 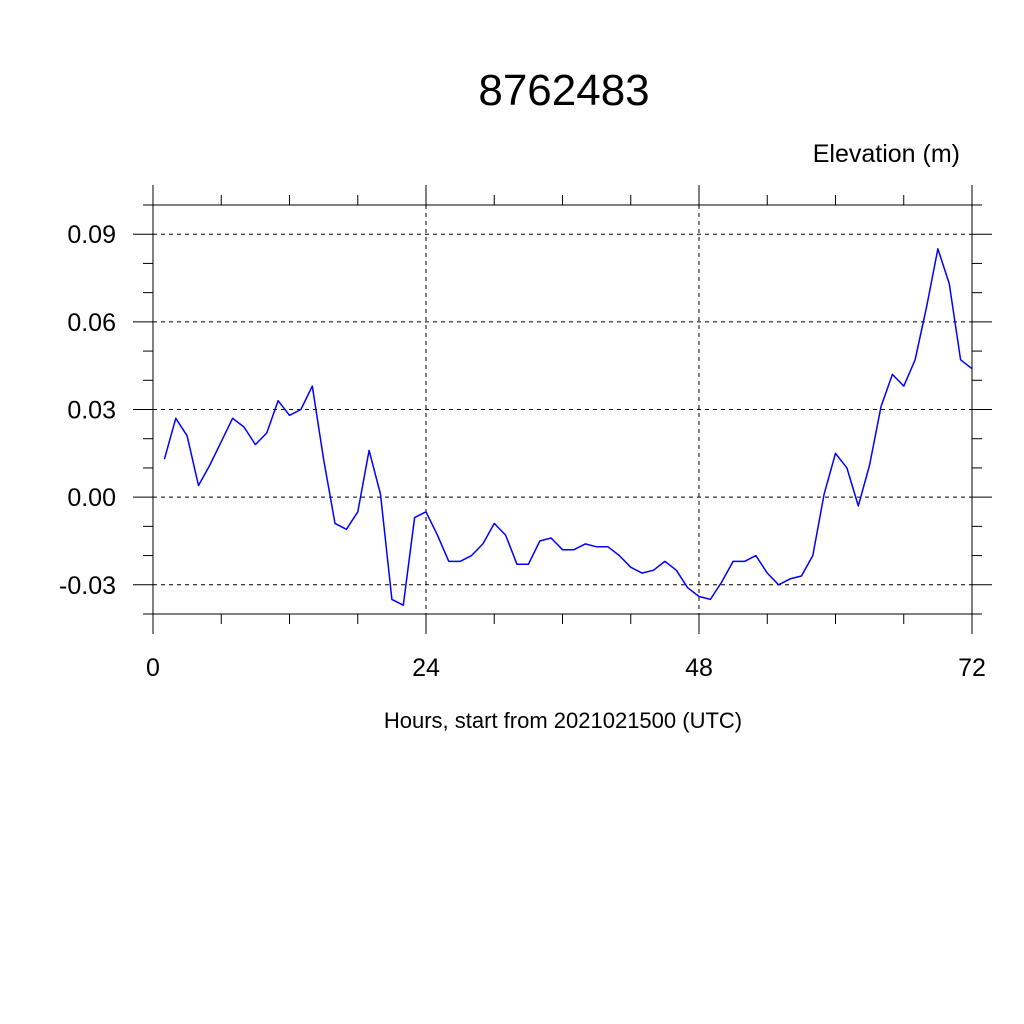 What do you see at coordinates (563, 720) in the screenshot?
I see `x-axis-label: Hours, start from 2021021500 (UTC)` at bounding box center [563, 720].